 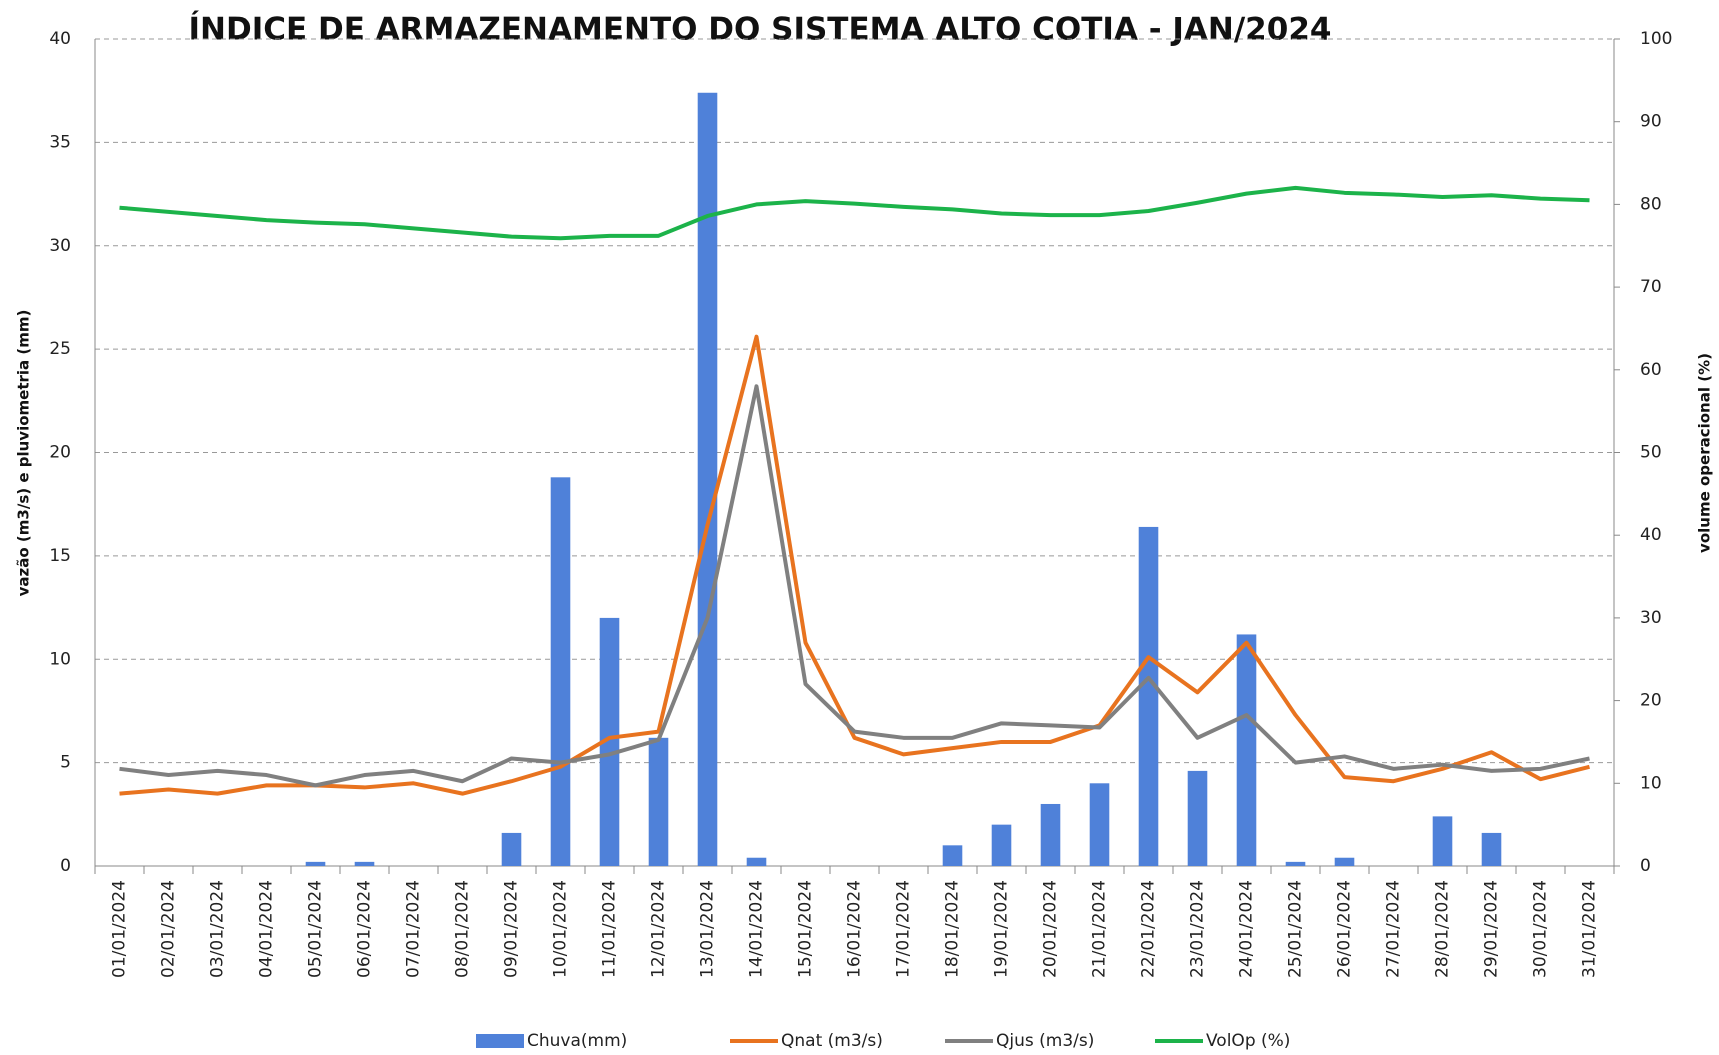 What do you see at coordinates (1651, 370) in the screenshot?
I see `y2-tick-label: 60` at bounding box center [1651, 370].